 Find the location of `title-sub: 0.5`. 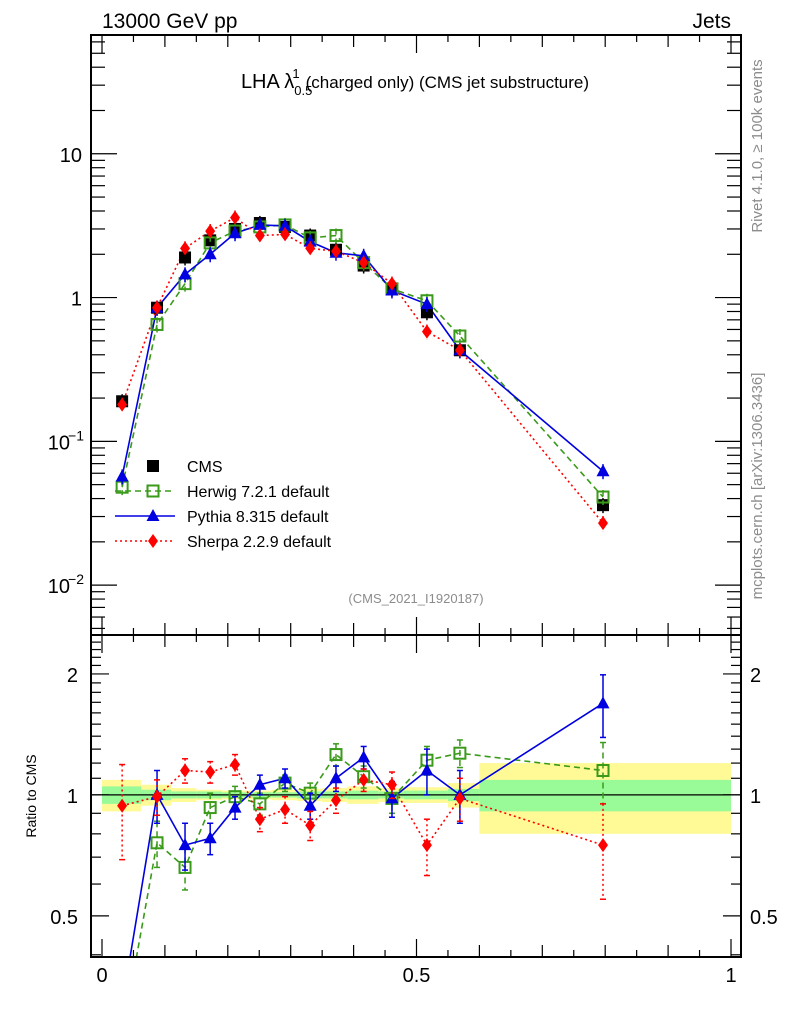

title-sub: 0.5 is located at coordinates (303, 90).